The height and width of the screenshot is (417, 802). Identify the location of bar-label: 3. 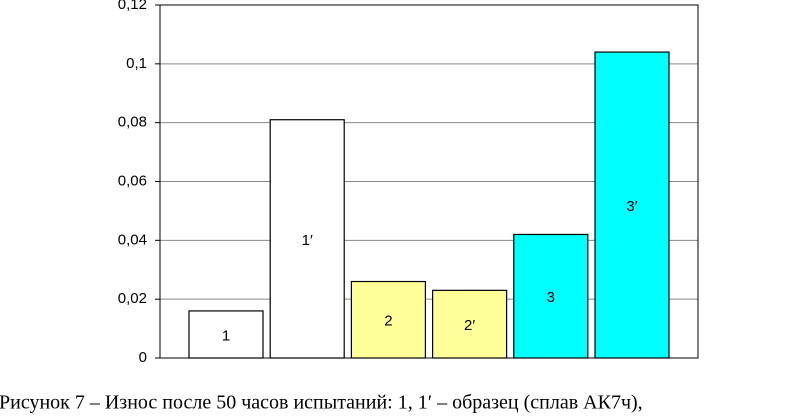
(551, 297).